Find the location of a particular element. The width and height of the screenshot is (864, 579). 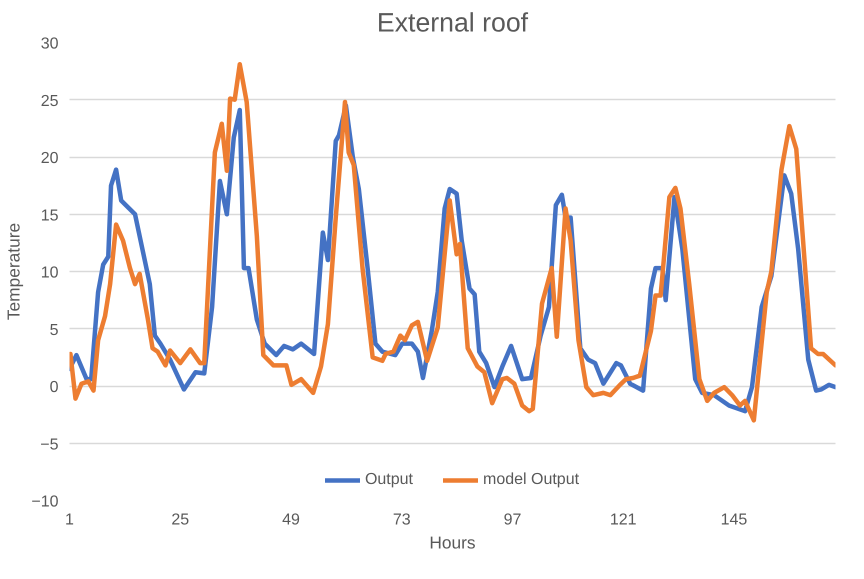

y-tick-label: 25 is located at coordinates (49, 101).